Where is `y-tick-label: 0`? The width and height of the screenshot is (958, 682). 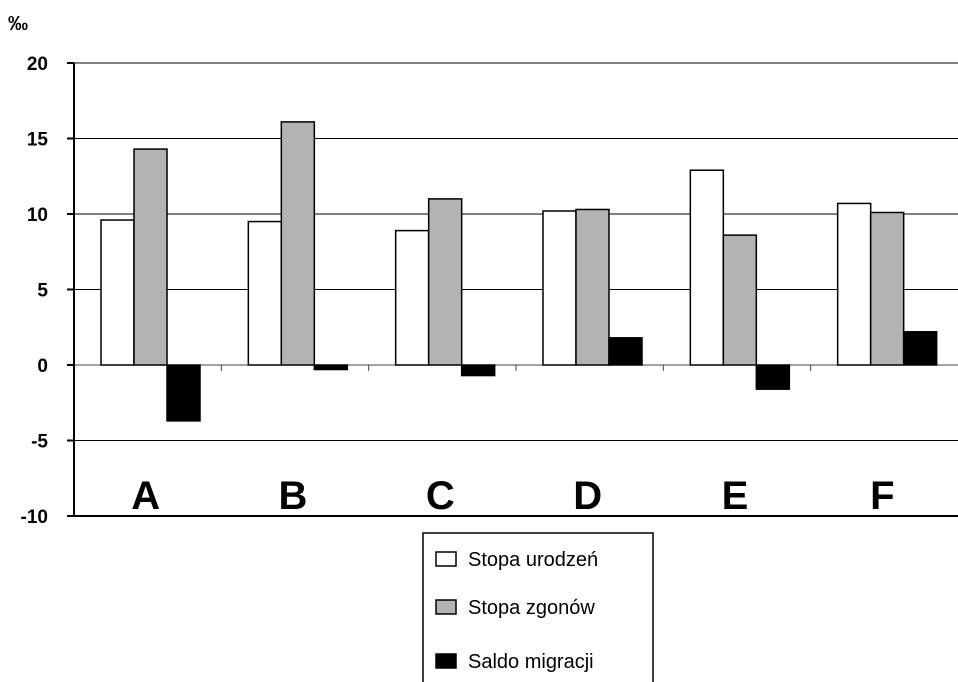
y-tick-label: 0 is located at coordinates (42, 366).